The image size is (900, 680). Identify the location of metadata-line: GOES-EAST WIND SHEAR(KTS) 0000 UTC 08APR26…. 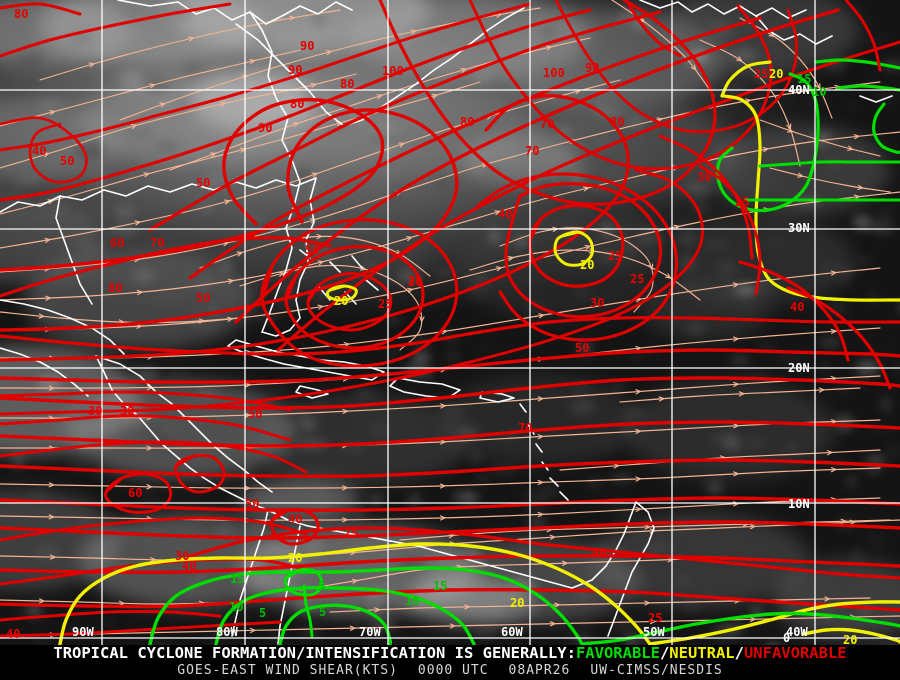
(450, 670).